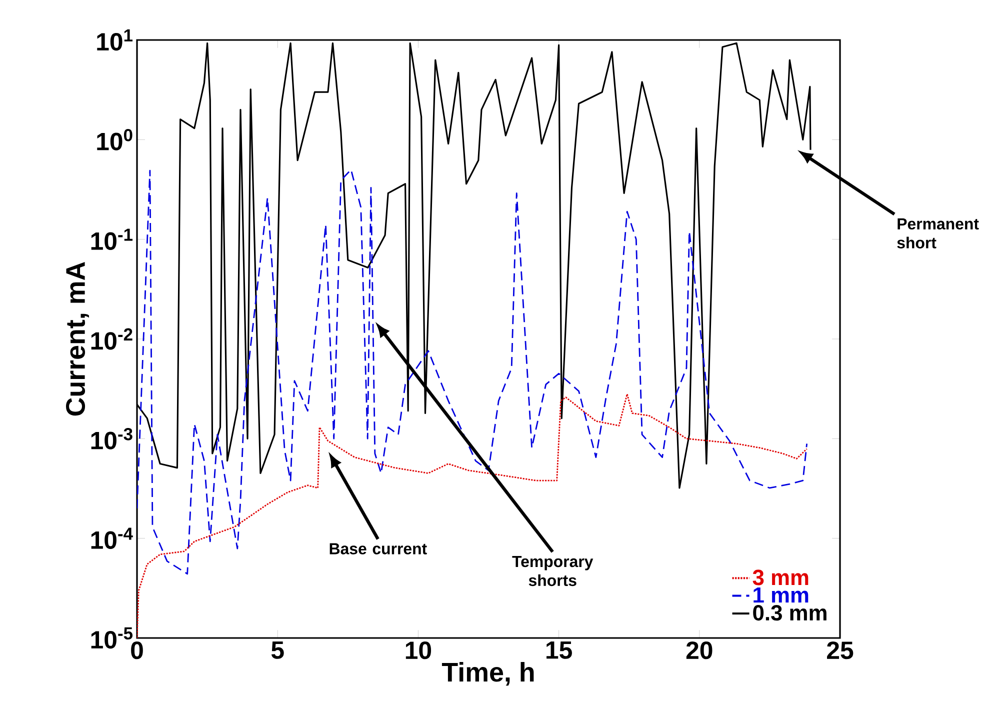  What do you see at coordinates (112, 239) in the screenshot?
I see `y-tick-label: 10$^{-1}$` at bounding box center [112, 239].